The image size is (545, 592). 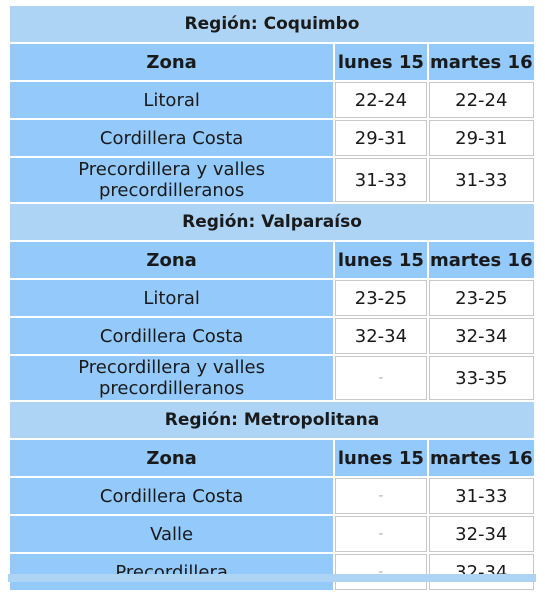 I want to click on table-row: Valle - 32-34, so click(x=272, y=534).